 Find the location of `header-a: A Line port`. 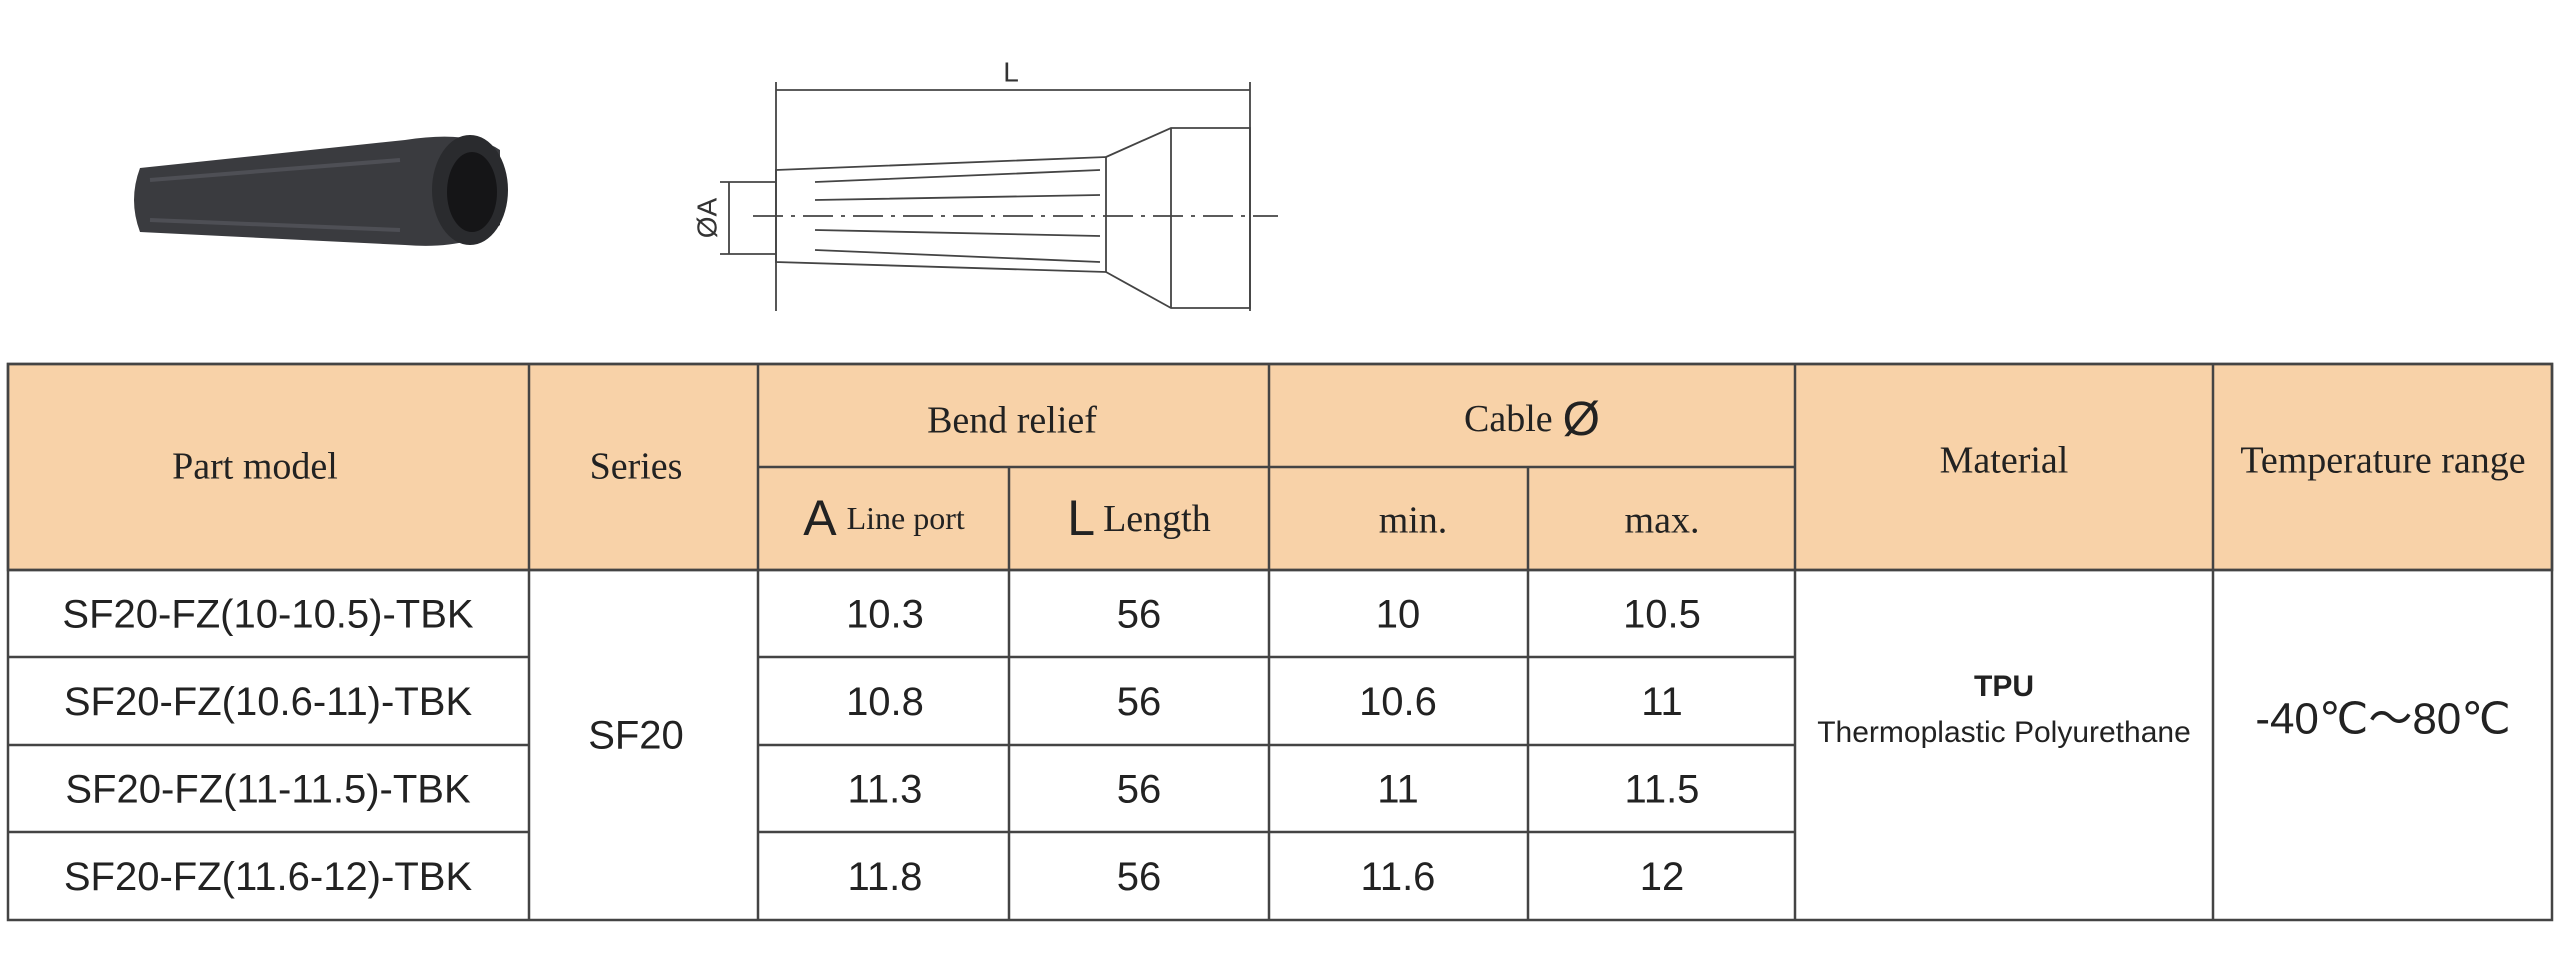

header-a: A Line port is located at coordinates (884, 518).